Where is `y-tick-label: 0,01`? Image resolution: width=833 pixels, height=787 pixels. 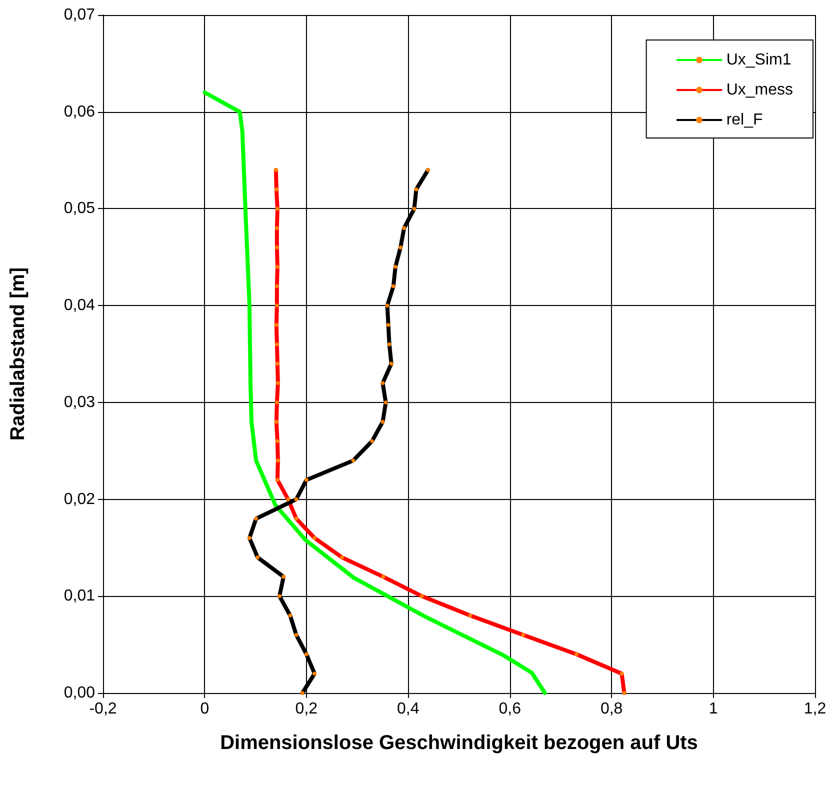 y-tick-label: 0,01 is located at coordinates (80, 596).